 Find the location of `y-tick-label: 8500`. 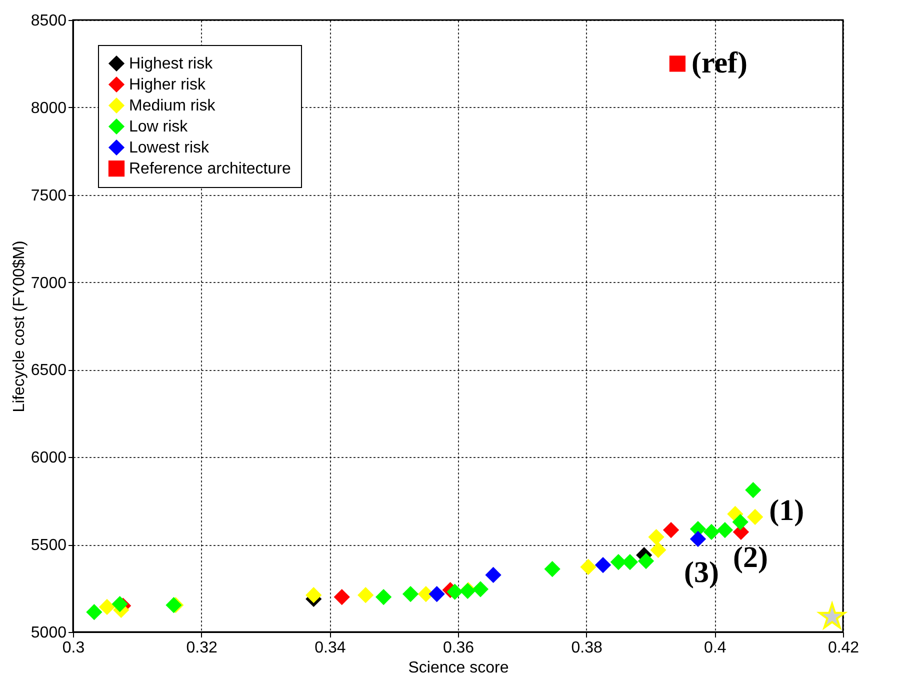

y-tick-label: 8500 is located at coordinates (48, 21).